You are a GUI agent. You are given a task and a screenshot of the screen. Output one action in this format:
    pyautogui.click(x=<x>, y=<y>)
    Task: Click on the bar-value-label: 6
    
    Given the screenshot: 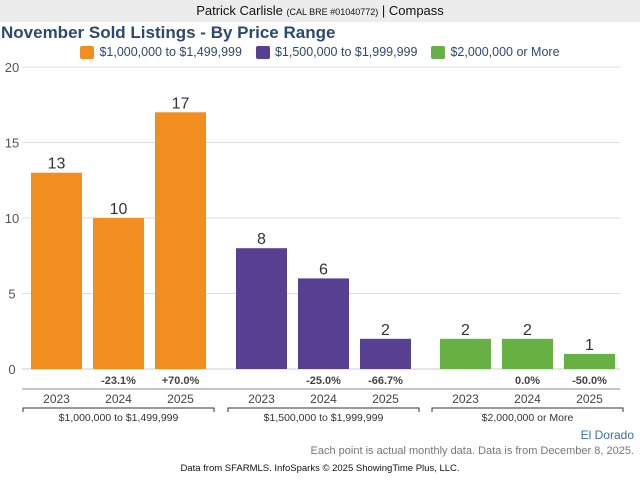 What is the action you would take?
    pyautogui.click(x=323, y=269)
    